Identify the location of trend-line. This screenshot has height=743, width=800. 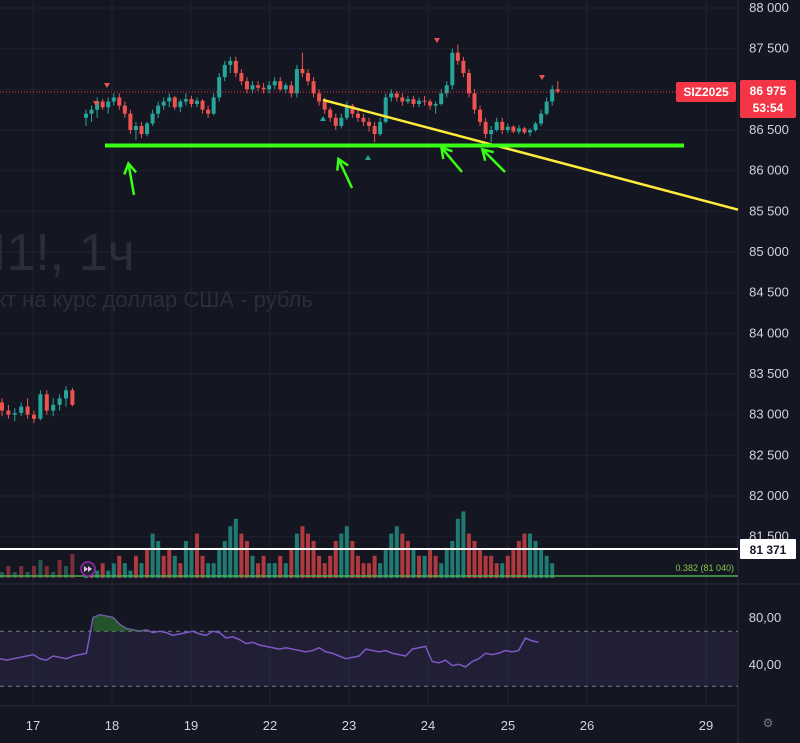
(530, 154).